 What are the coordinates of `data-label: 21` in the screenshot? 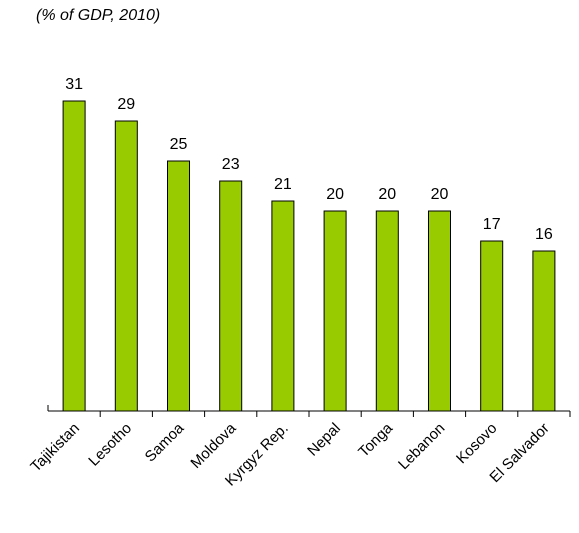 It's located at (283, 184).